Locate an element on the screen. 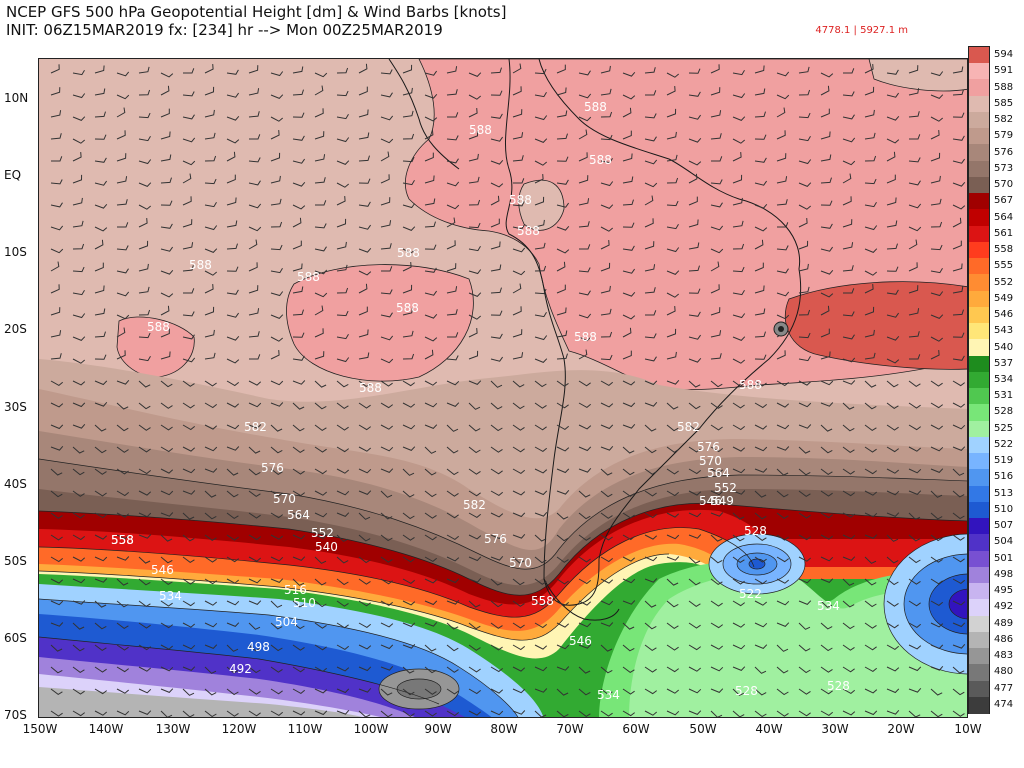 The width and height of the screenshot is (1024, 768). colorbar-label: 516 is located at coordinates (1004, 477).